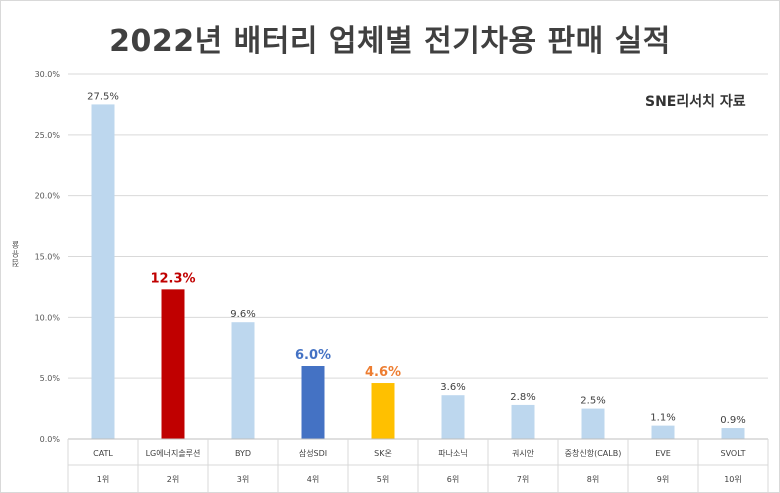  Describe the element at coordinates (48, 196) in the screenshot. I see `y-tick-label: 20.0%` at that location.